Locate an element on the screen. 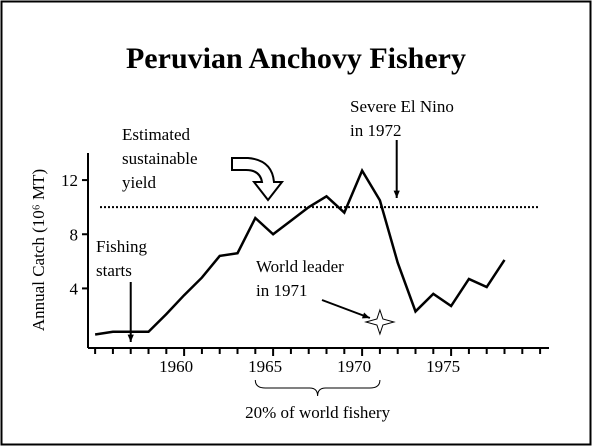  annotation: Fishing is located at coordinates (122, 246).